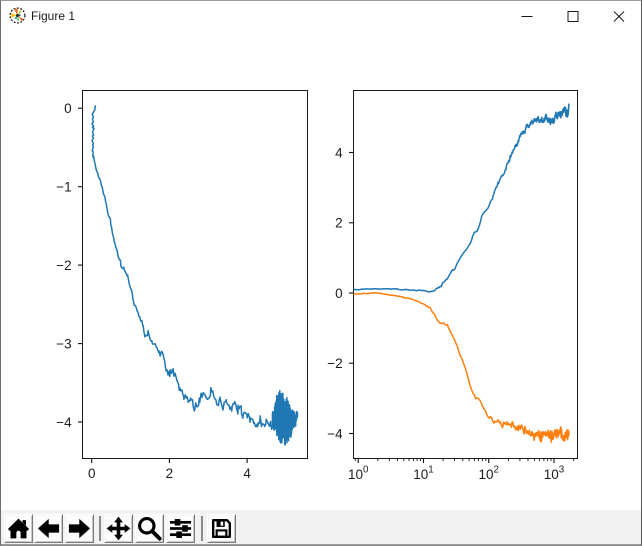 This screenshot has width=642, height=546. Describe the element at coordinates (488, 473) in the screenshot. I see `svg-text: 10²` at that location.